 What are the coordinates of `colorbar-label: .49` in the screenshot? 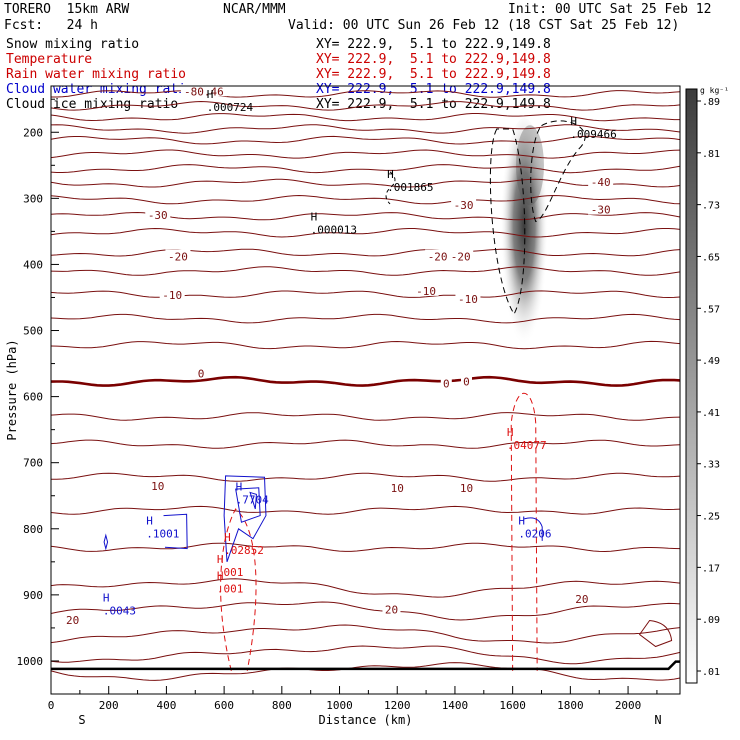 It's located at (711, 361).